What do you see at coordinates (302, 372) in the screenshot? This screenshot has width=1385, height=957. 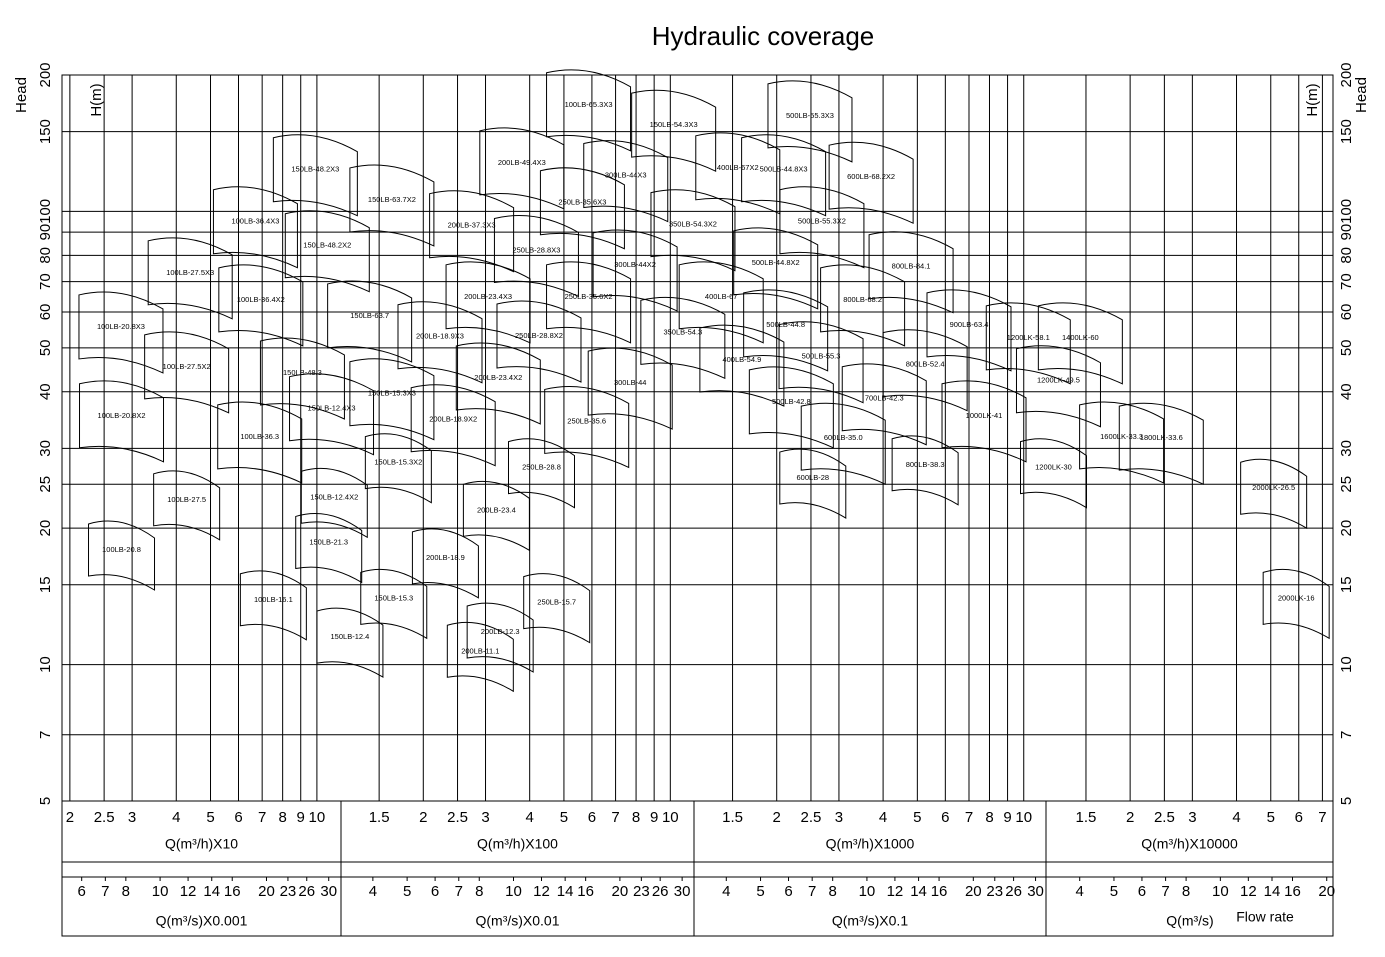 I see `region-label: 150LB-48.3` at bounding box center [302, 372].